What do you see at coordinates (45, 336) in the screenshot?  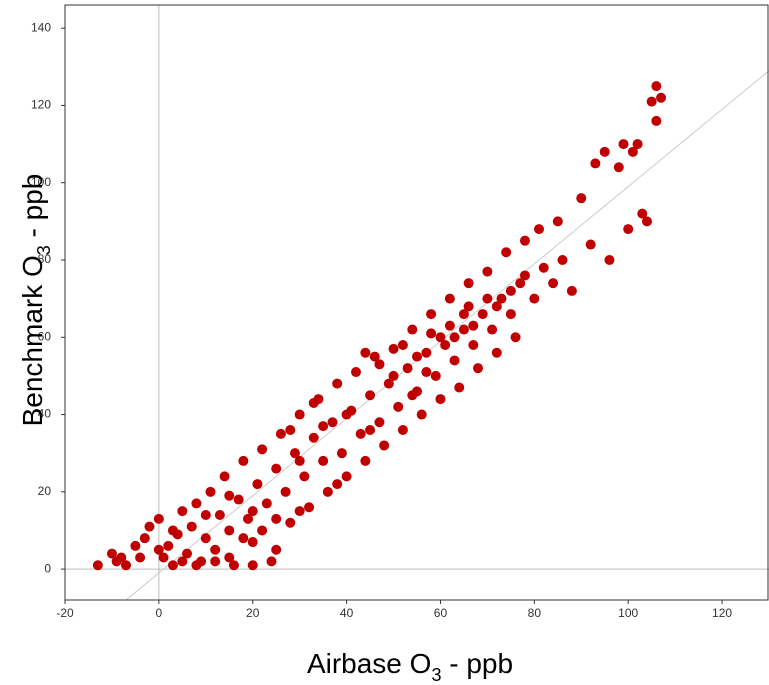 I see `y-tick-label: 60` at bounding box center [45, 336].